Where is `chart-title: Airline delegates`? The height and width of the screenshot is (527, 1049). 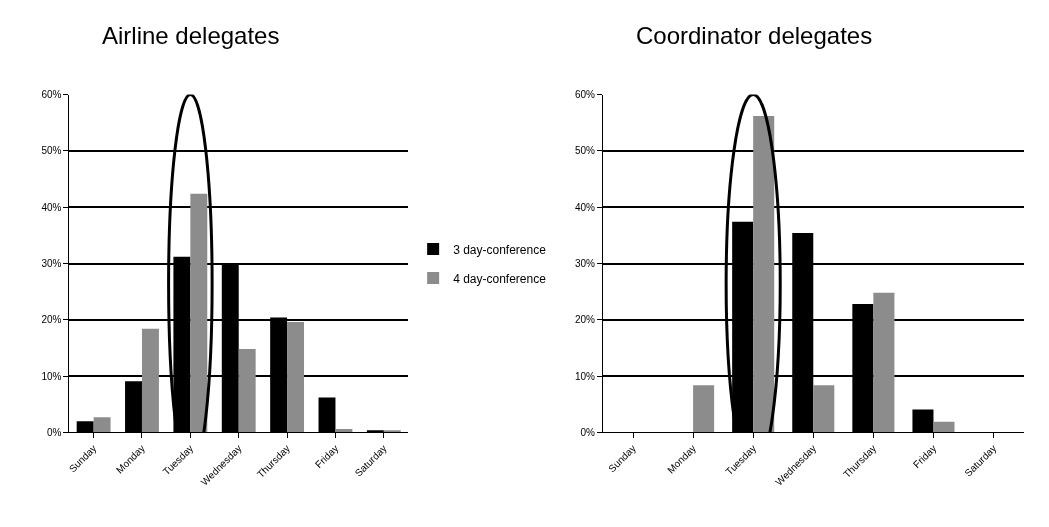
chart-title: Airline delegates is located at coordinates (191, 35).